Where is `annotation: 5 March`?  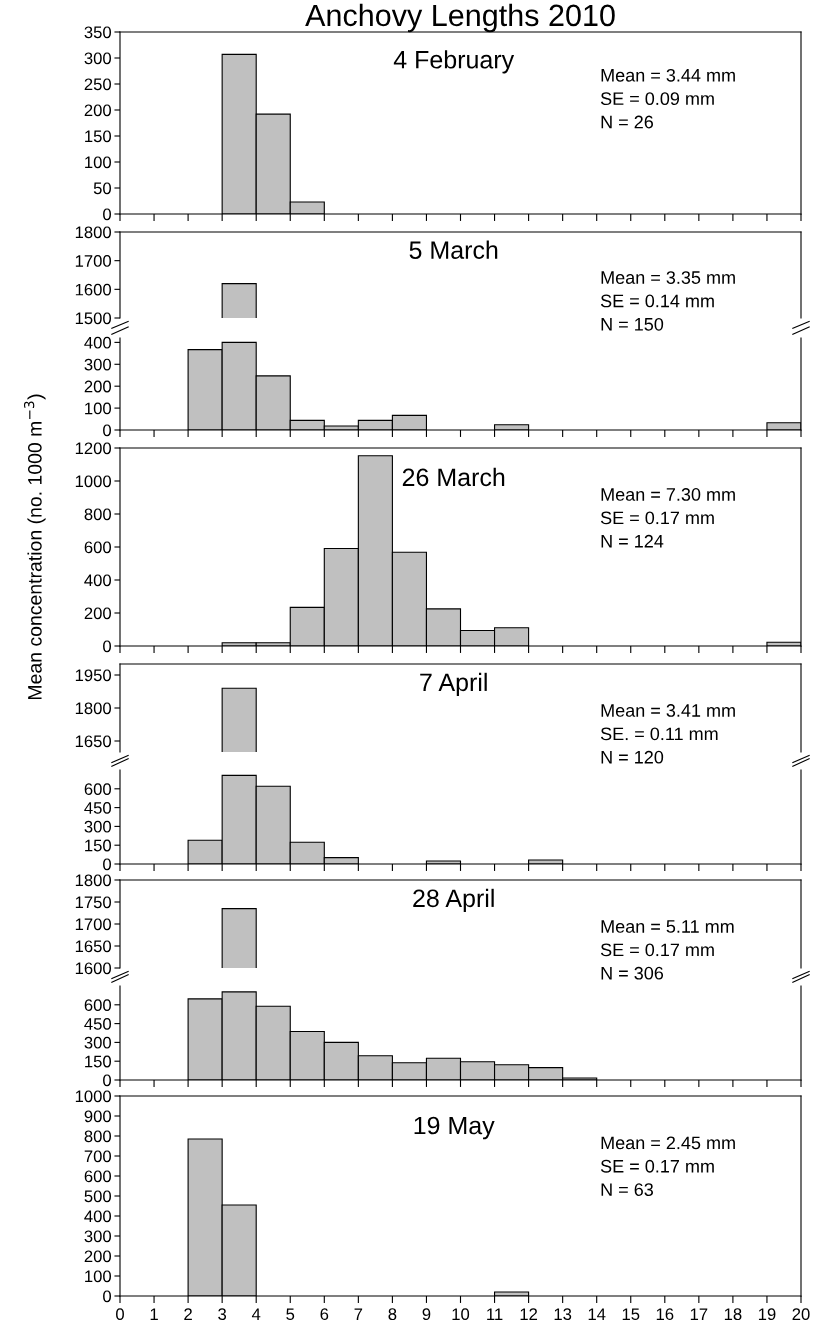
annotation: 5 March is located at coordinates (453, 249).